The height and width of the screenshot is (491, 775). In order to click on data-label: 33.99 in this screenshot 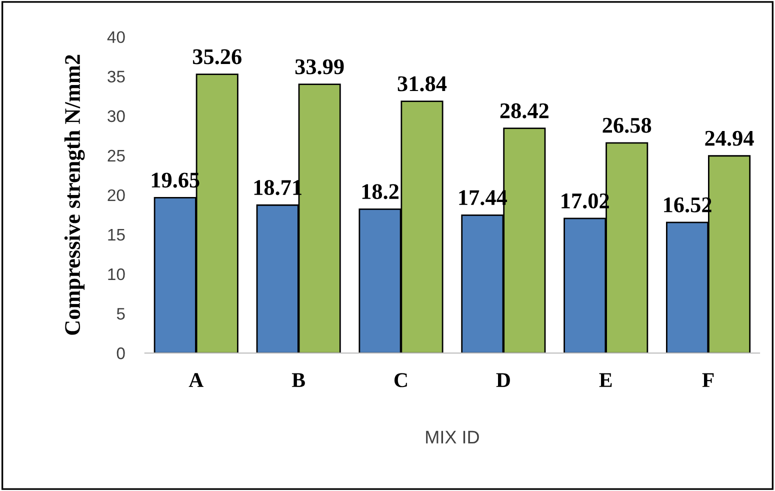, I will do `click(319, 66)`.